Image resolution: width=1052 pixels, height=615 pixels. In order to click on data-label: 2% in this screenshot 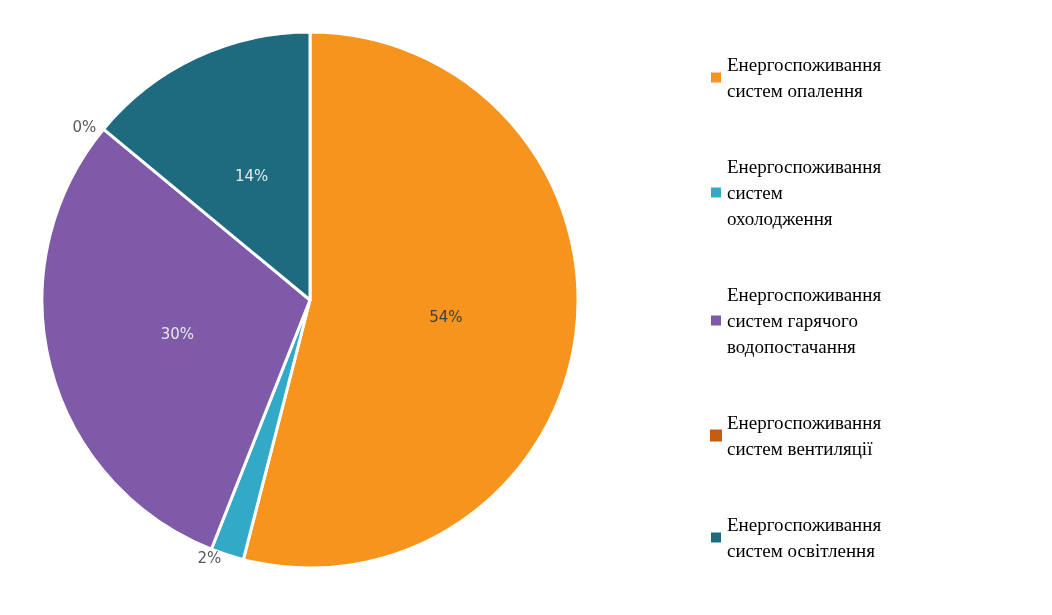, I will do `click(209, 557)`.